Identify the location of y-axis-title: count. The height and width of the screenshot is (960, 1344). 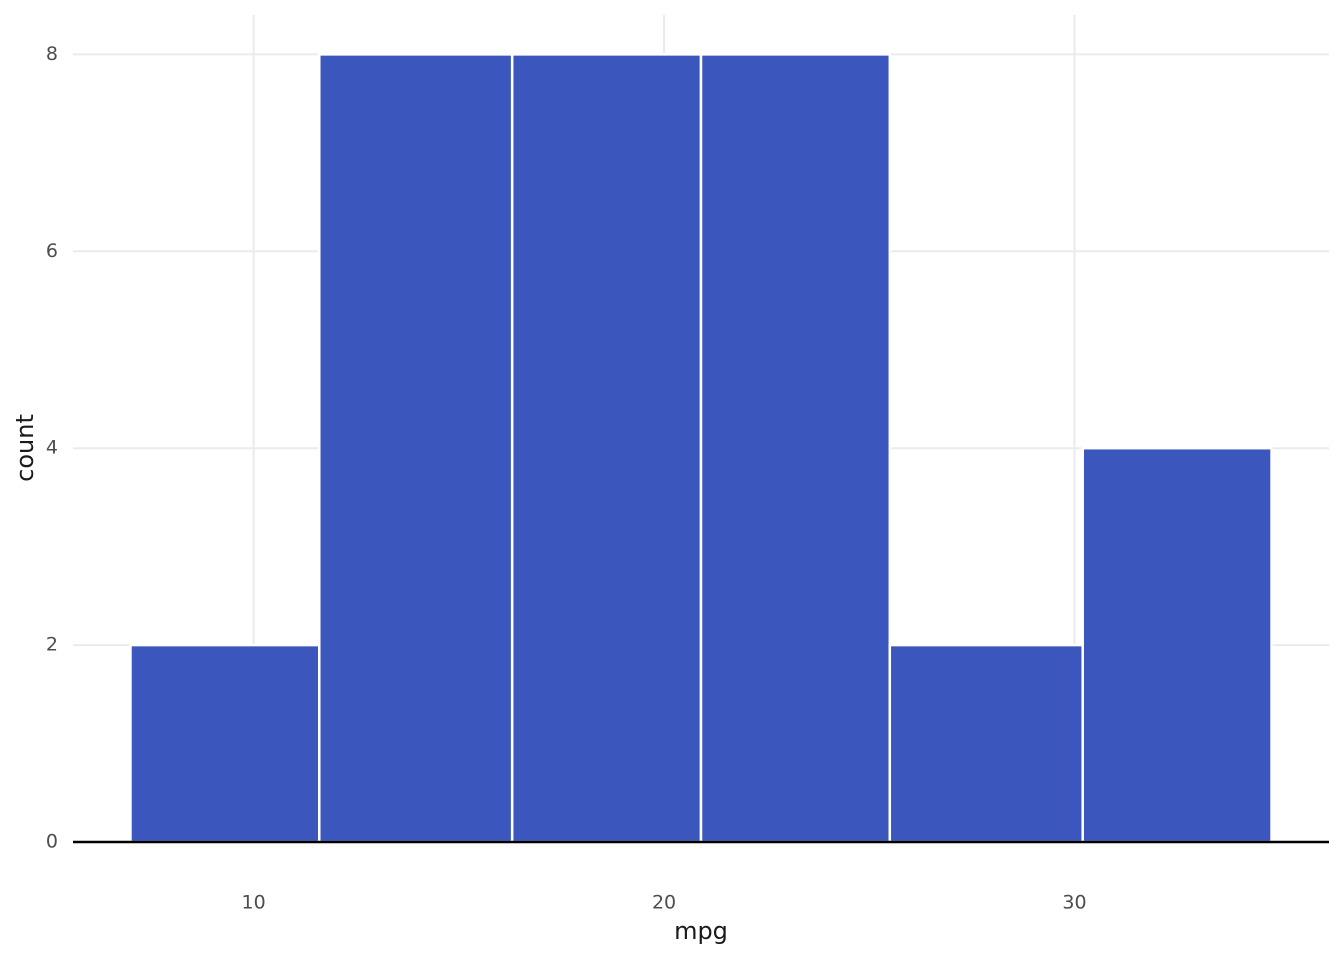
(25, 448).